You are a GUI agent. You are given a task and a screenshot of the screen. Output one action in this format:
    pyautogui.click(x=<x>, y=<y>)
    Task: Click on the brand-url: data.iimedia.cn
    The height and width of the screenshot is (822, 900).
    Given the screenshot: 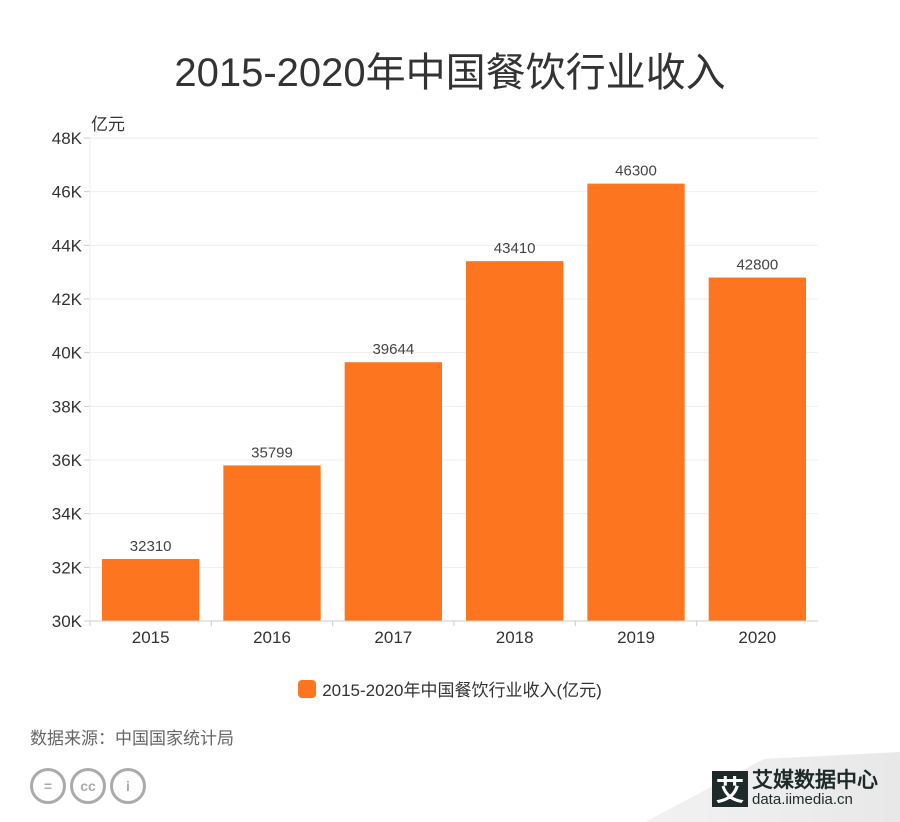 What is the action you would take?
    pyautogui.click(x=802, y=799)
    